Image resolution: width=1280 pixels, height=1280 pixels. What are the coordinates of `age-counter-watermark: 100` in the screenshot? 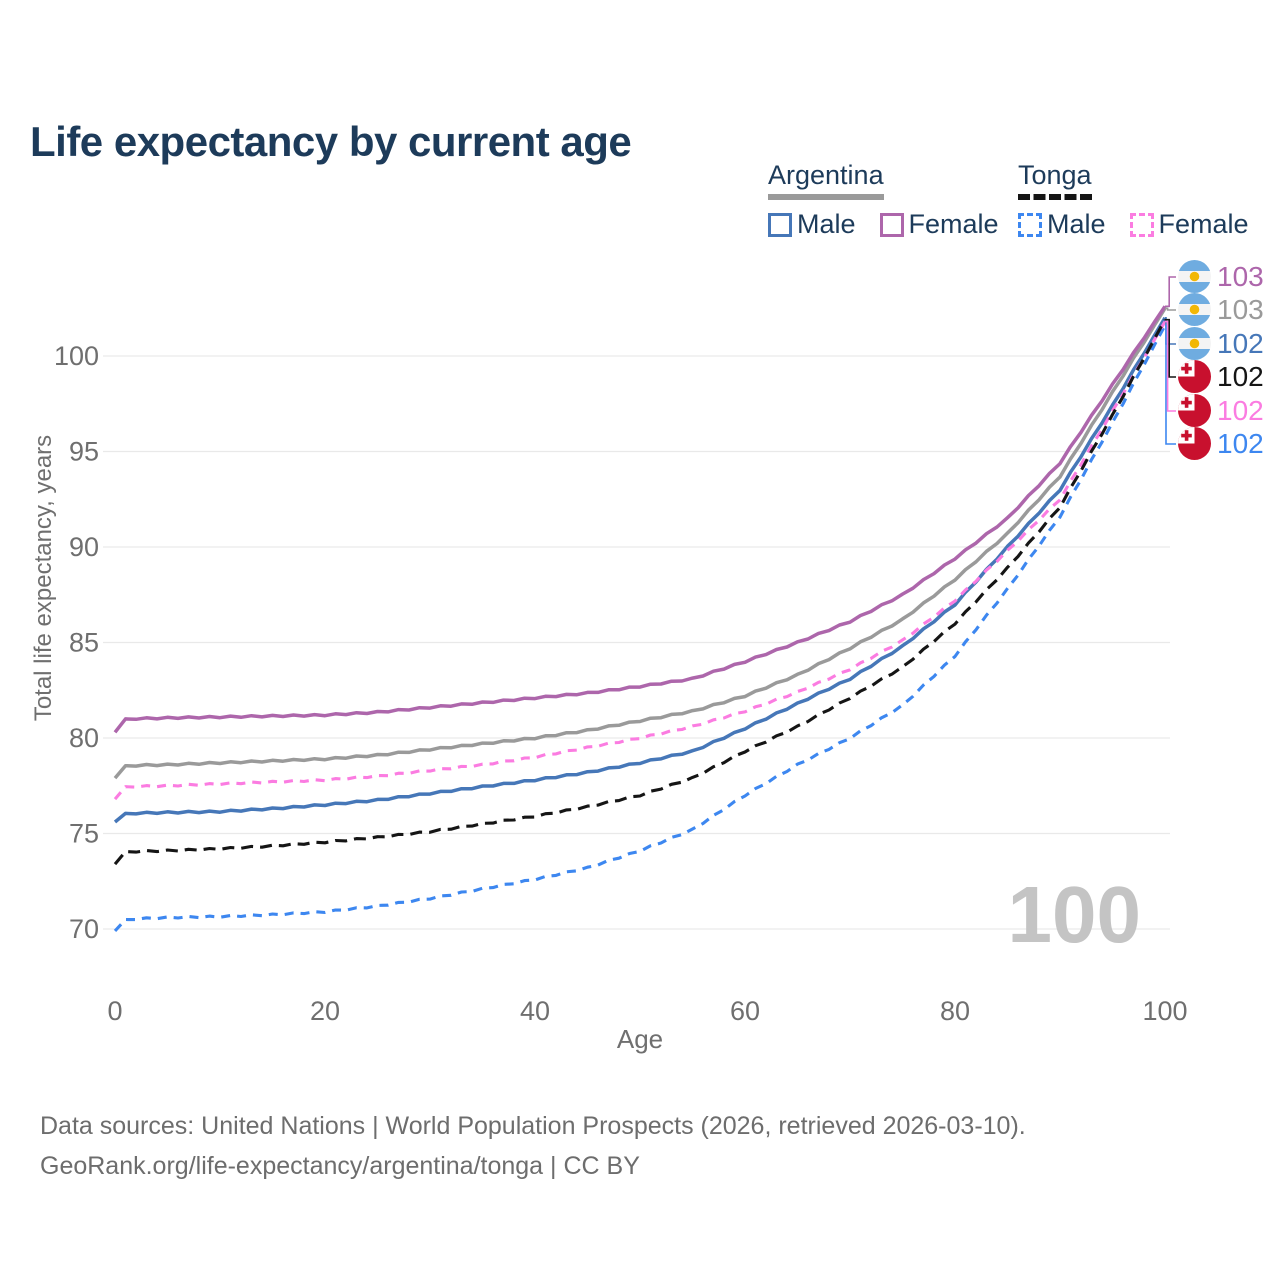 It's located at (1074, 914).